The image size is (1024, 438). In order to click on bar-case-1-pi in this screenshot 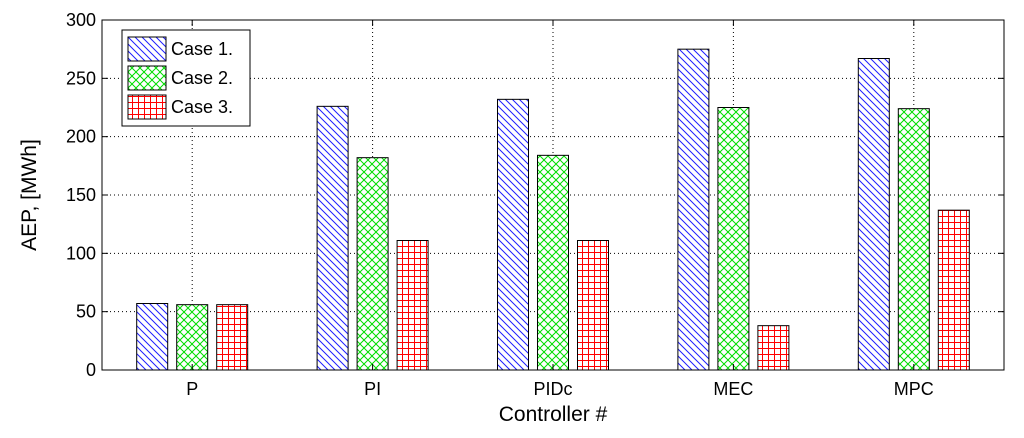, I will do `click(332, 238)`.